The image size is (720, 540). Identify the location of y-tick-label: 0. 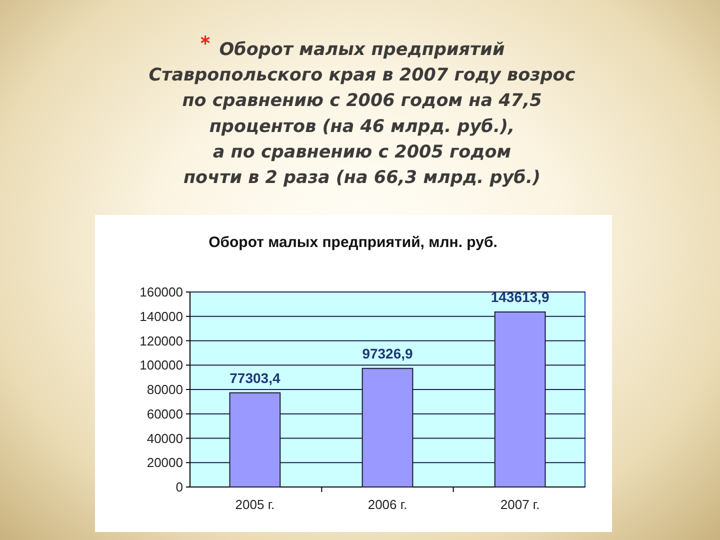
(179, 487).